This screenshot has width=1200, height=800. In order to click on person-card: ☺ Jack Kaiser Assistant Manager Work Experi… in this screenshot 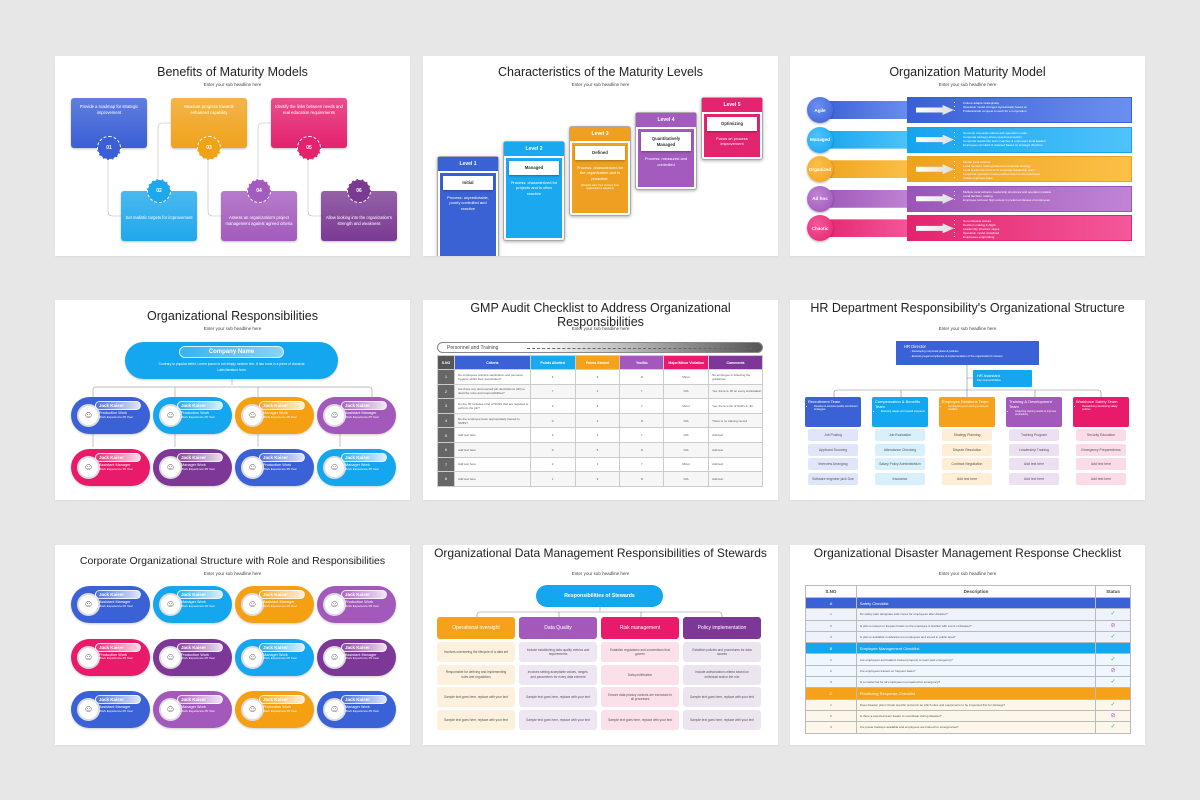, I will do `click(356, 415)`.